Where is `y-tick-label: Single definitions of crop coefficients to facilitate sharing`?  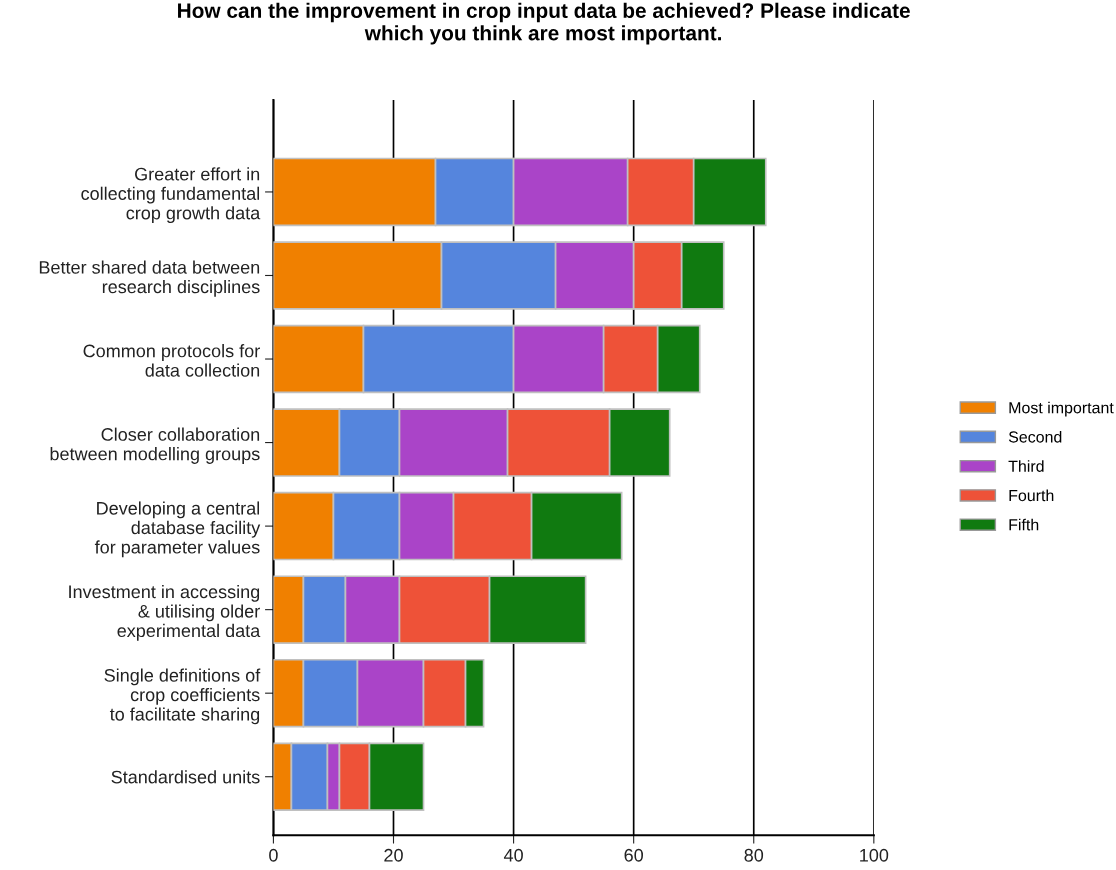 y-tick-label: Single definitions of crop coefficients to facilitate sharing is located at coordinates (182, 696).